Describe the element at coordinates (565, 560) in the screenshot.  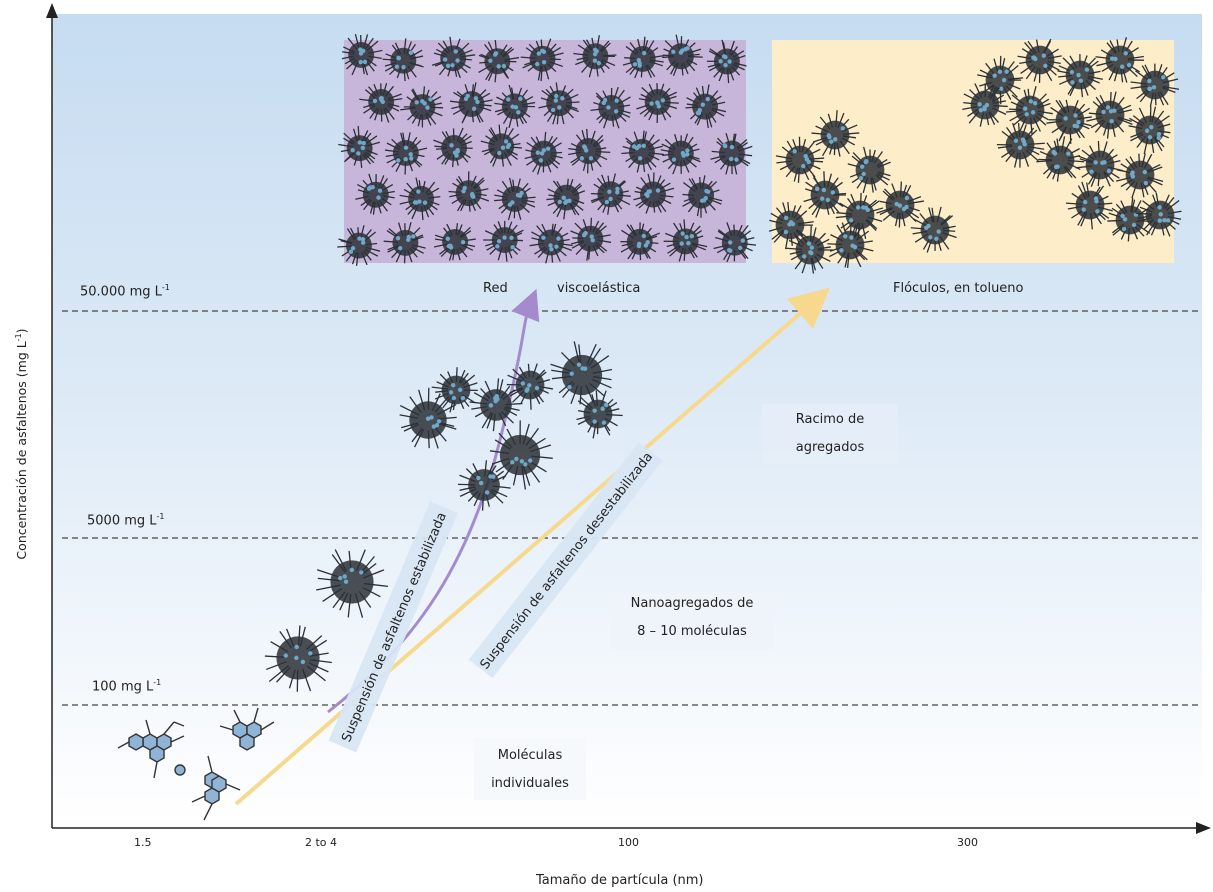
I see `destabilized-label-box` at that location.